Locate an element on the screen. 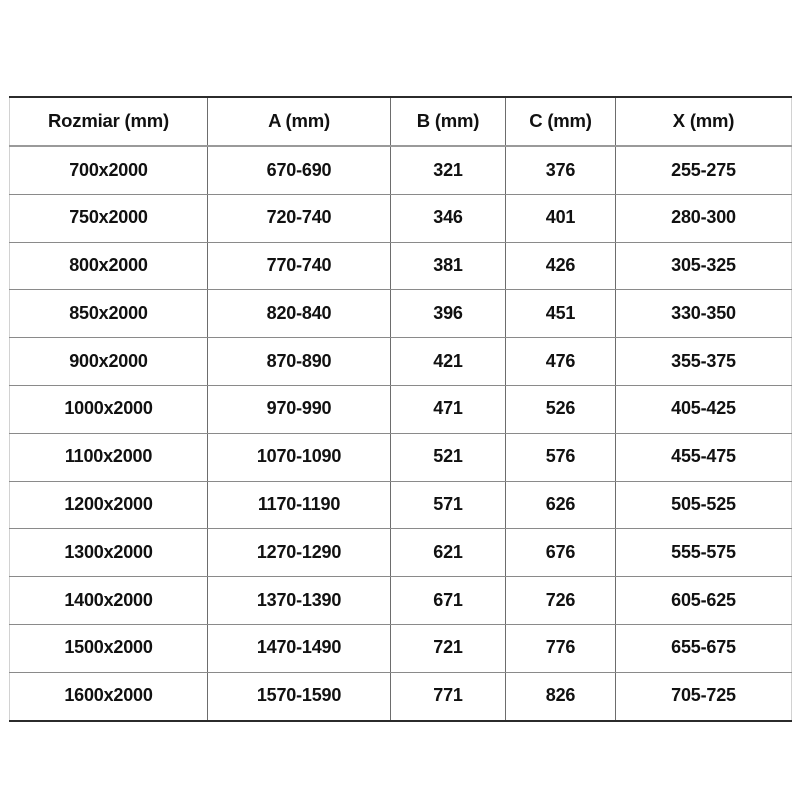  cell-a: 670-690 is located at coordinates (299, 170).